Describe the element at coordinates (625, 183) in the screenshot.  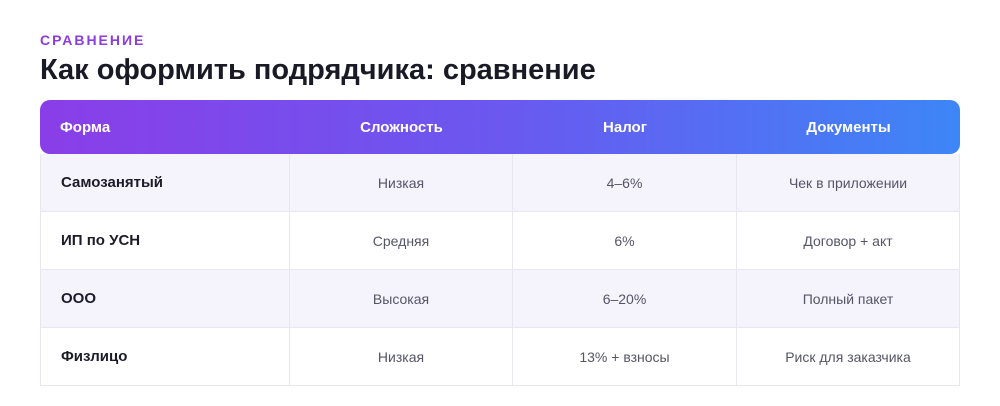
I see `cell-tax: 4–6%` at that location.